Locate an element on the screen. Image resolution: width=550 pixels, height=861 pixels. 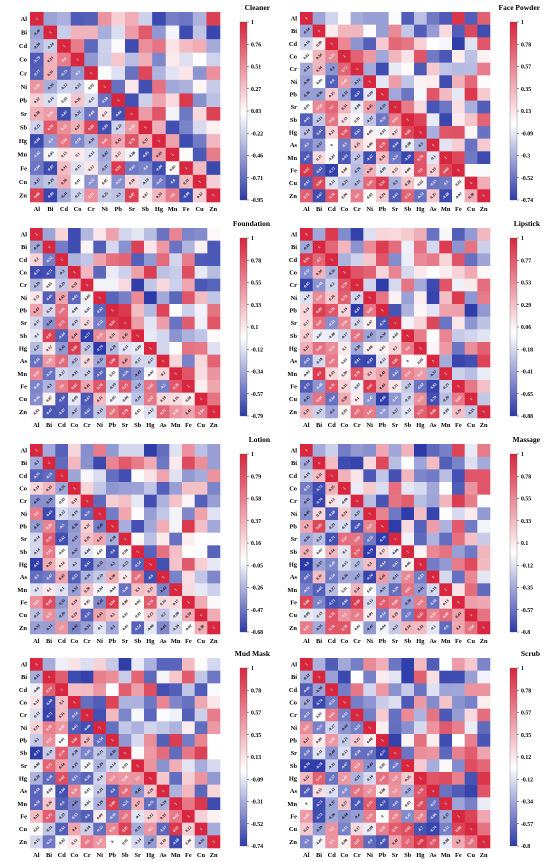
heatmap-cell-value: -0.86 is located at coordinates (382, 399).